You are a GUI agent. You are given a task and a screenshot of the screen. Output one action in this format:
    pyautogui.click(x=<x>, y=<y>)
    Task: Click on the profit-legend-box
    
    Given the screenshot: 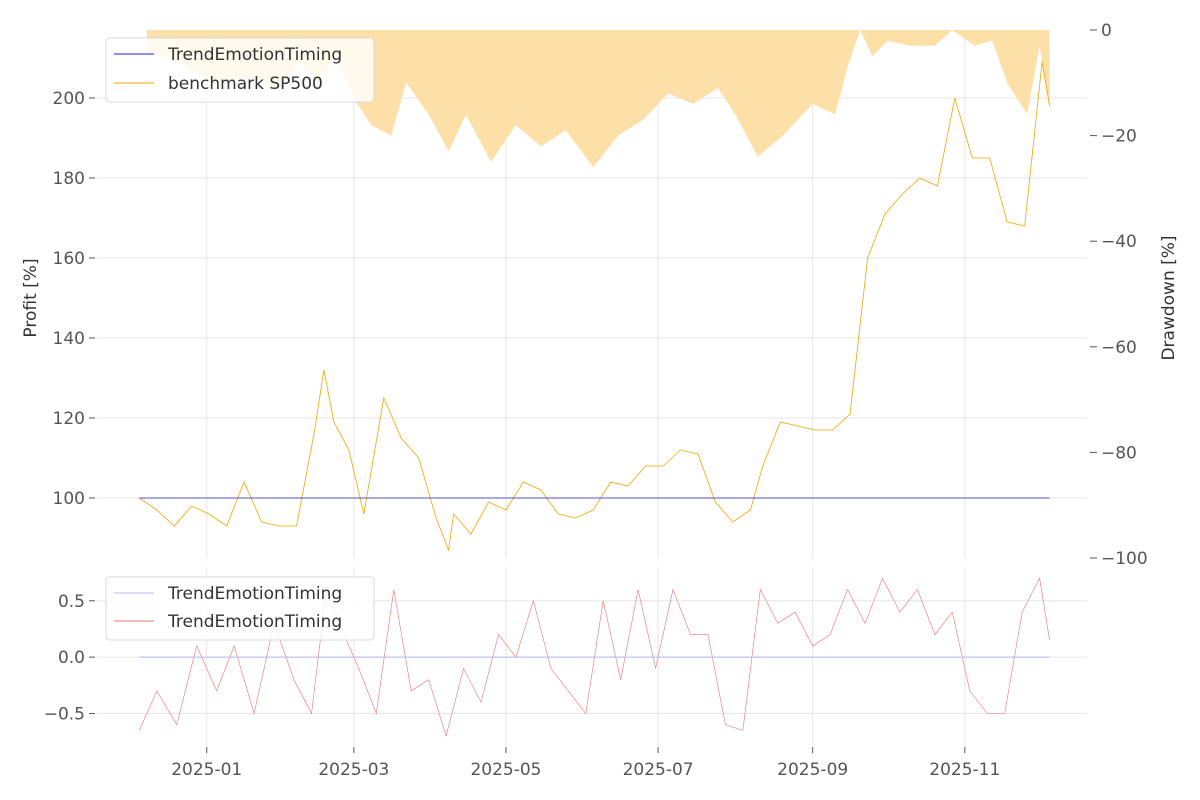 What is the action you would take?
    pyautogui.click(x=240, y=70)
    